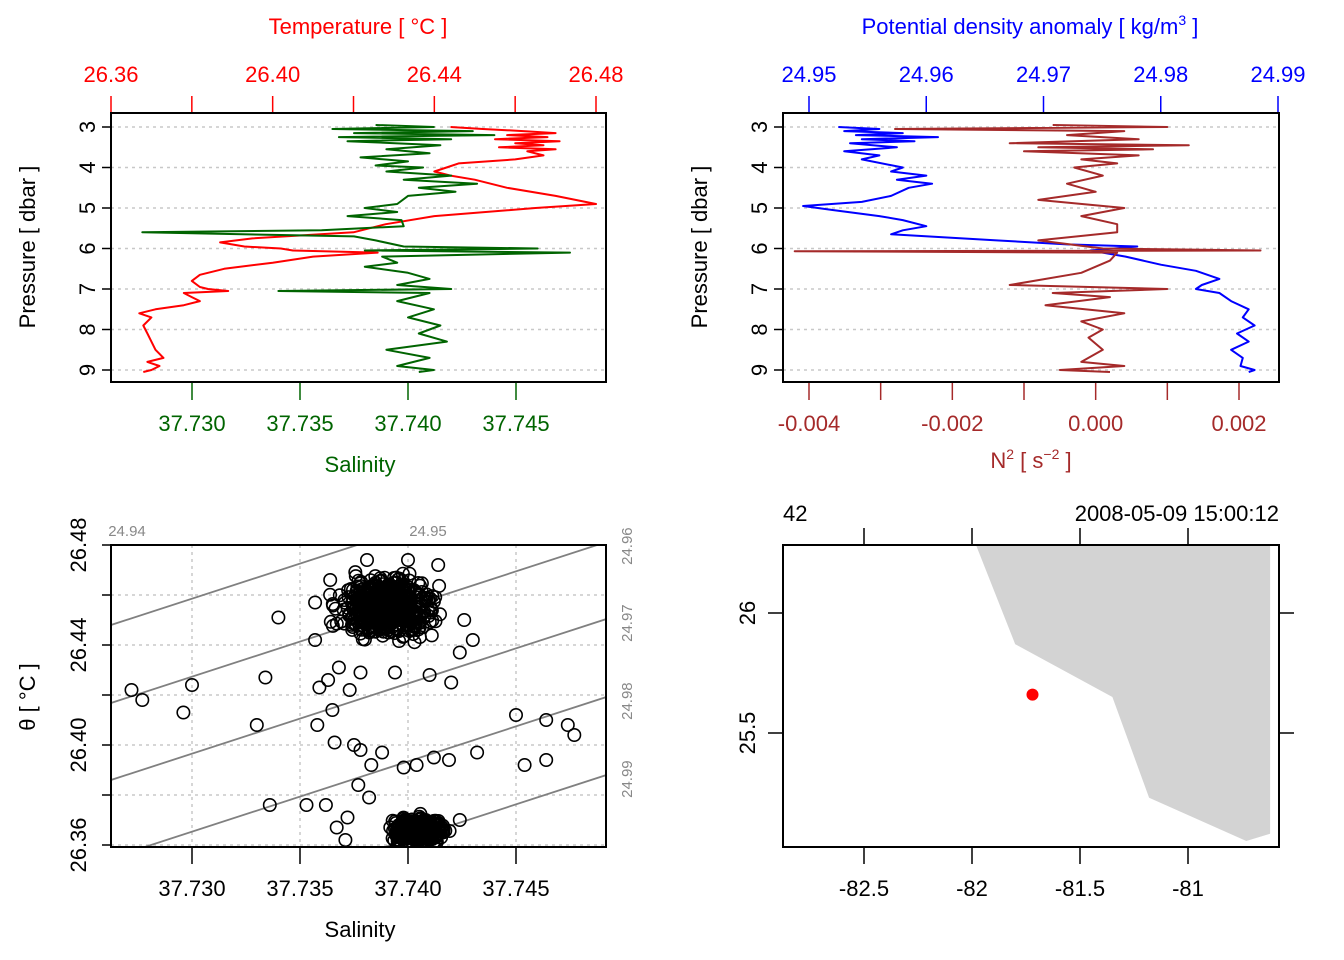 The height and width of the screenshot is (960, 1344). I want to click on top-tick-label: 26.48, so click(595, 74).